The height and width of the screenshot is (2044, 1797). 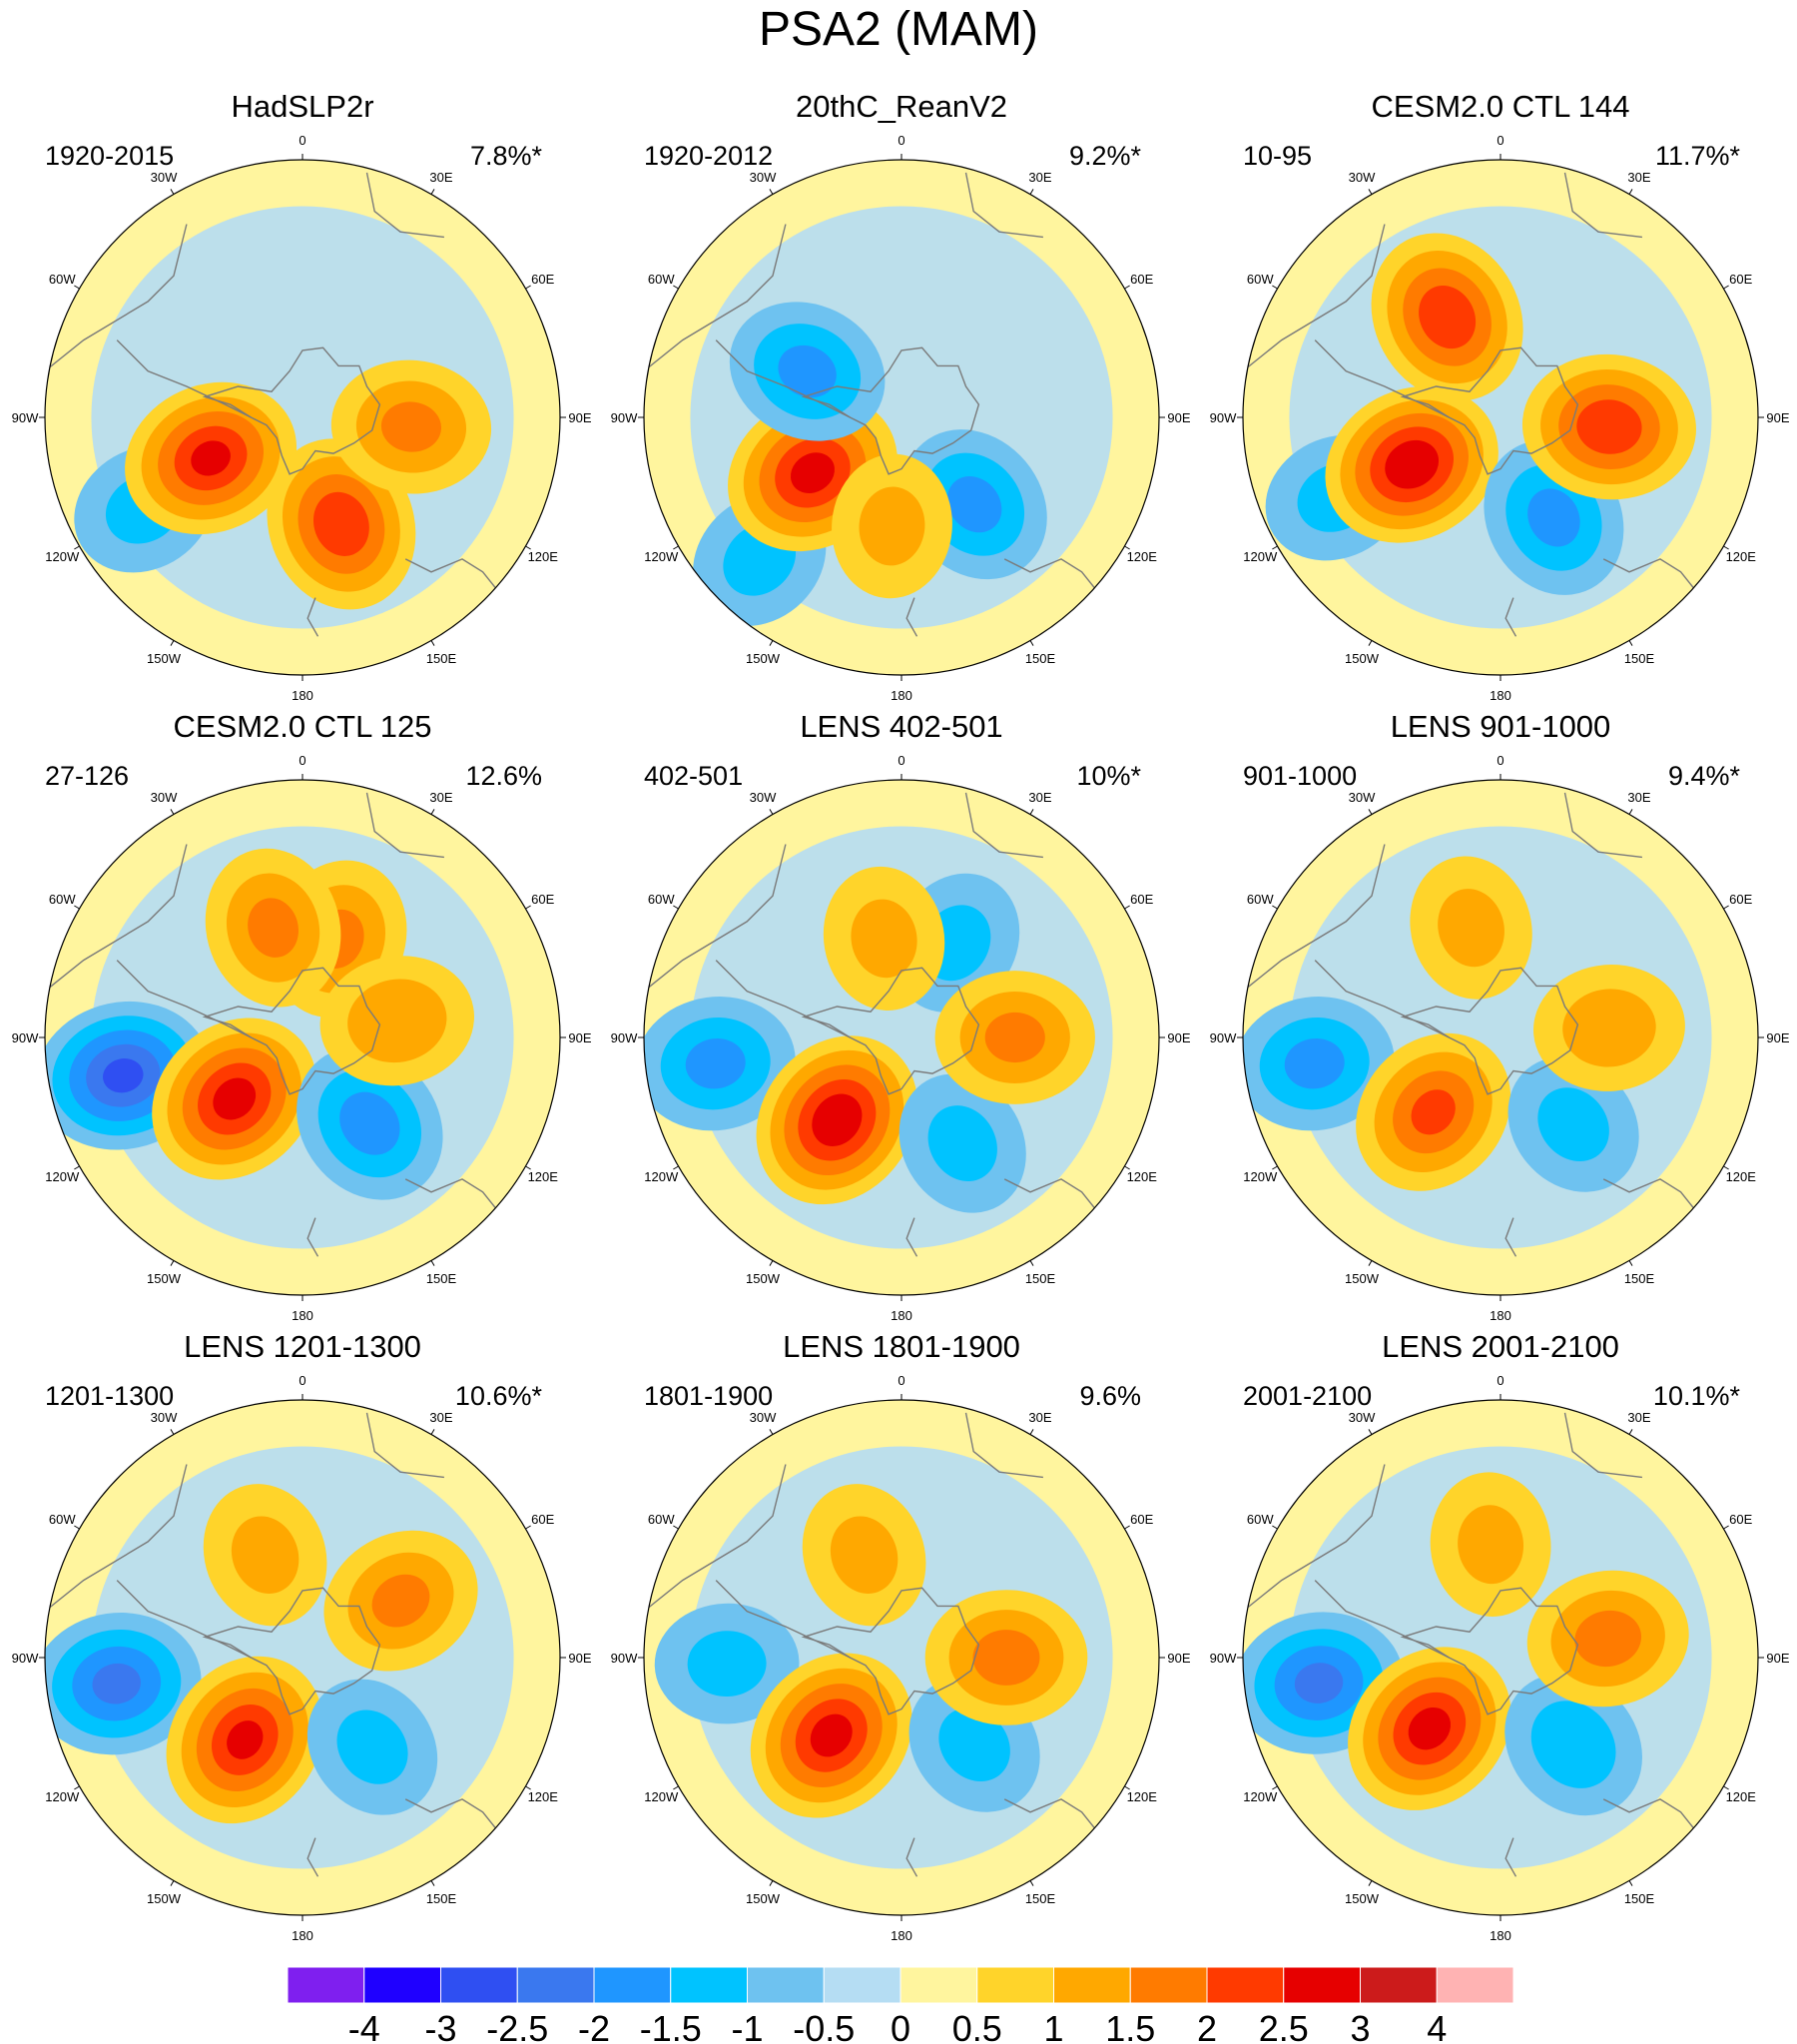 I want to click on panel-variance: 10.1%*, so click(x=1697, y=1396).